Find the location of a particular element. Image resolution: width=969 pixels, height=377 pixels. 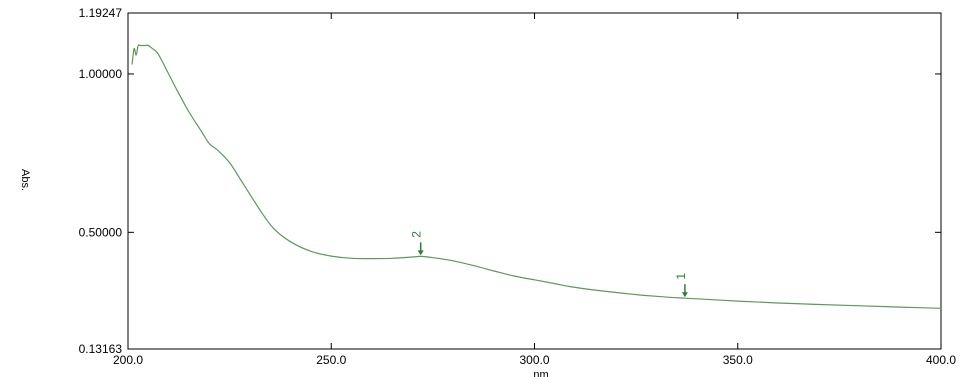

y-tick-label: 0.13163 is located at coordinates (101, 349).